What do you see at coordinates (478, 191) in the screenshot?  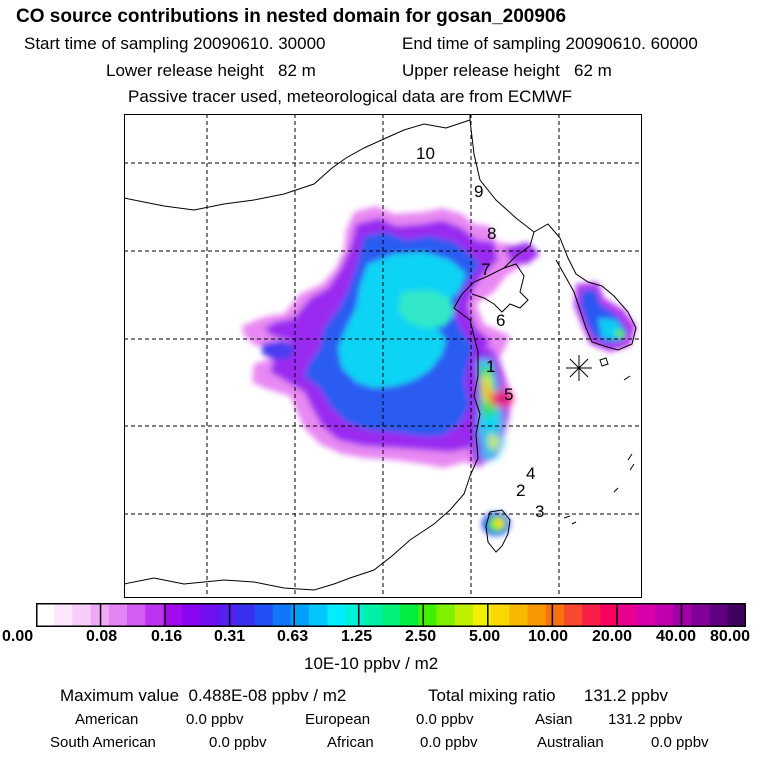 I see `region-label: 9` at bounding box center [478, 191].